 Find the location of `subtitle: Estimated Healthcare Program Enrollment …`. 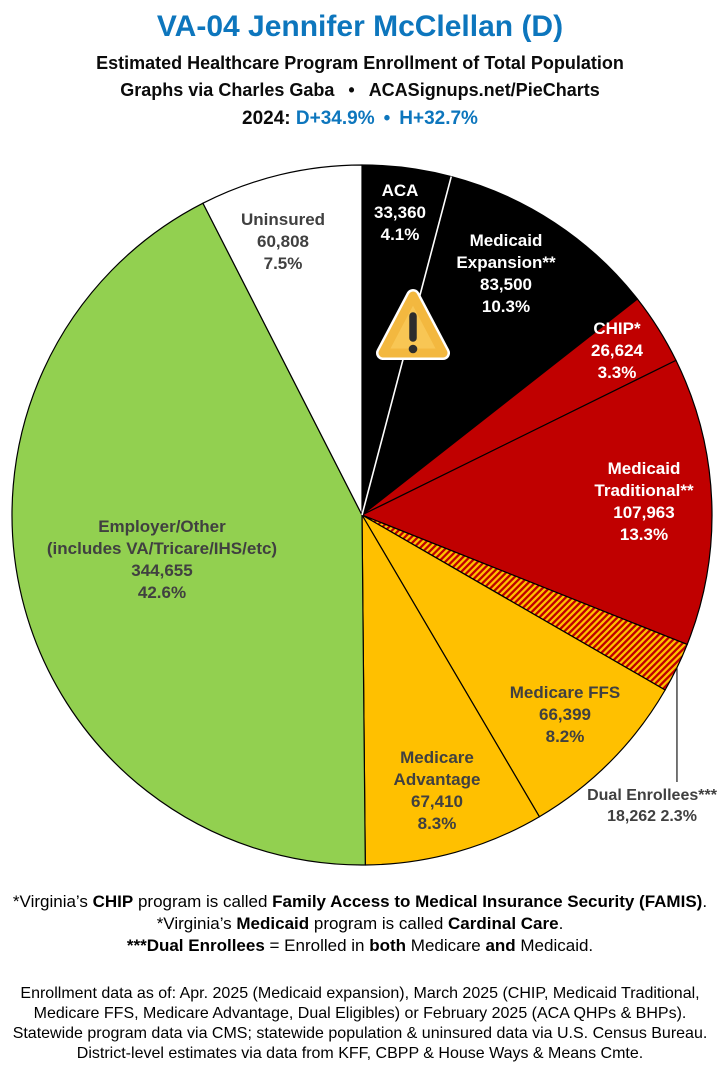

subtitle: Estimated Healthcare Program Enrollment … is located at coordinates (360, 63).